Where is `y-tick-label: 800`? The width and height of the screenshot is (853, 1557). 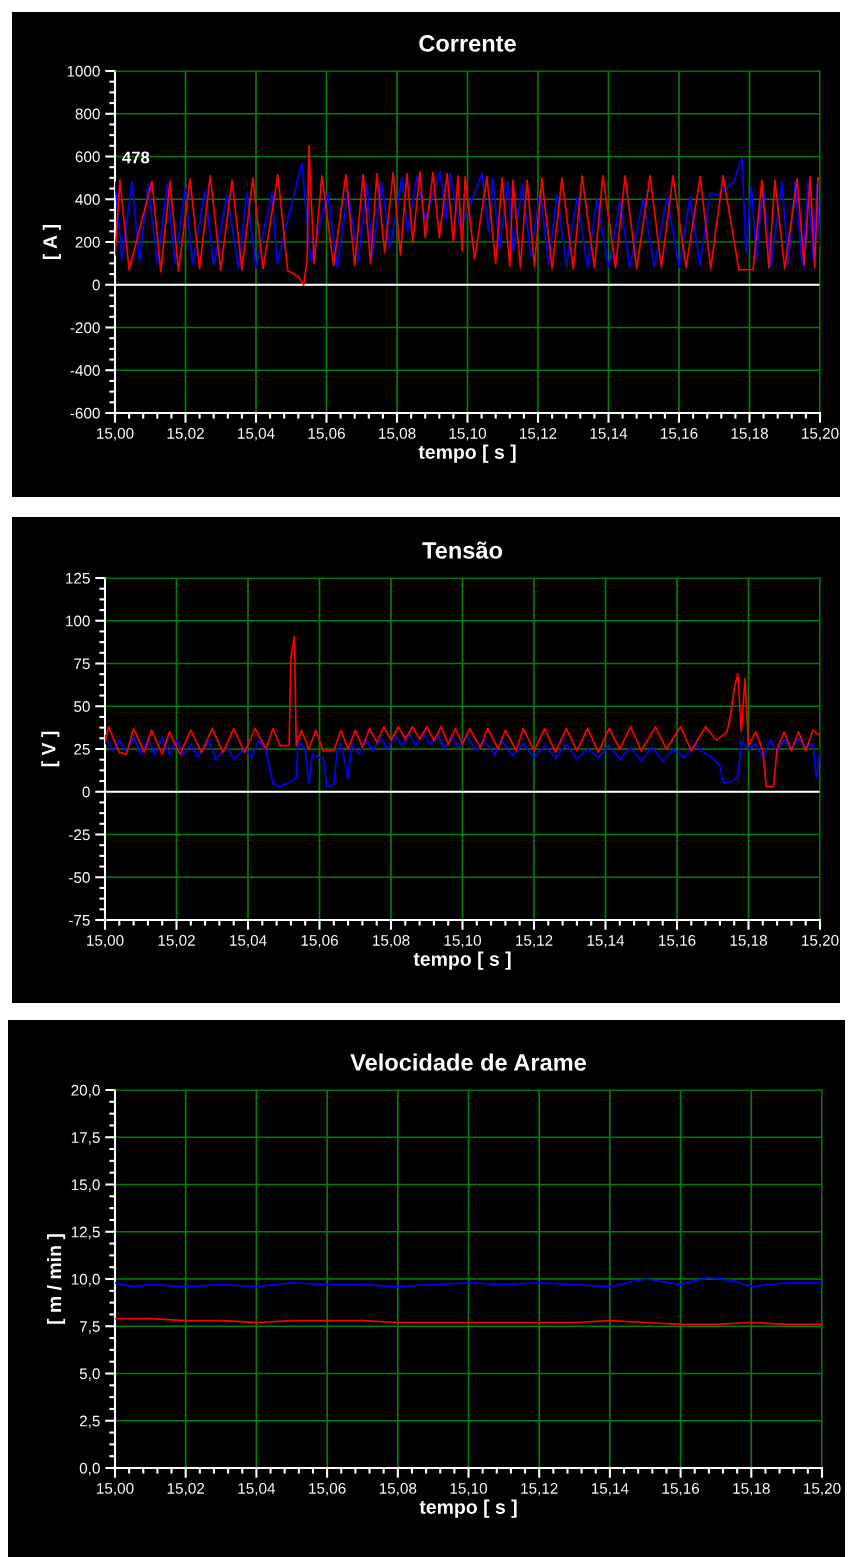
y-tick-label: 800 is located at coordinates (87, 114).